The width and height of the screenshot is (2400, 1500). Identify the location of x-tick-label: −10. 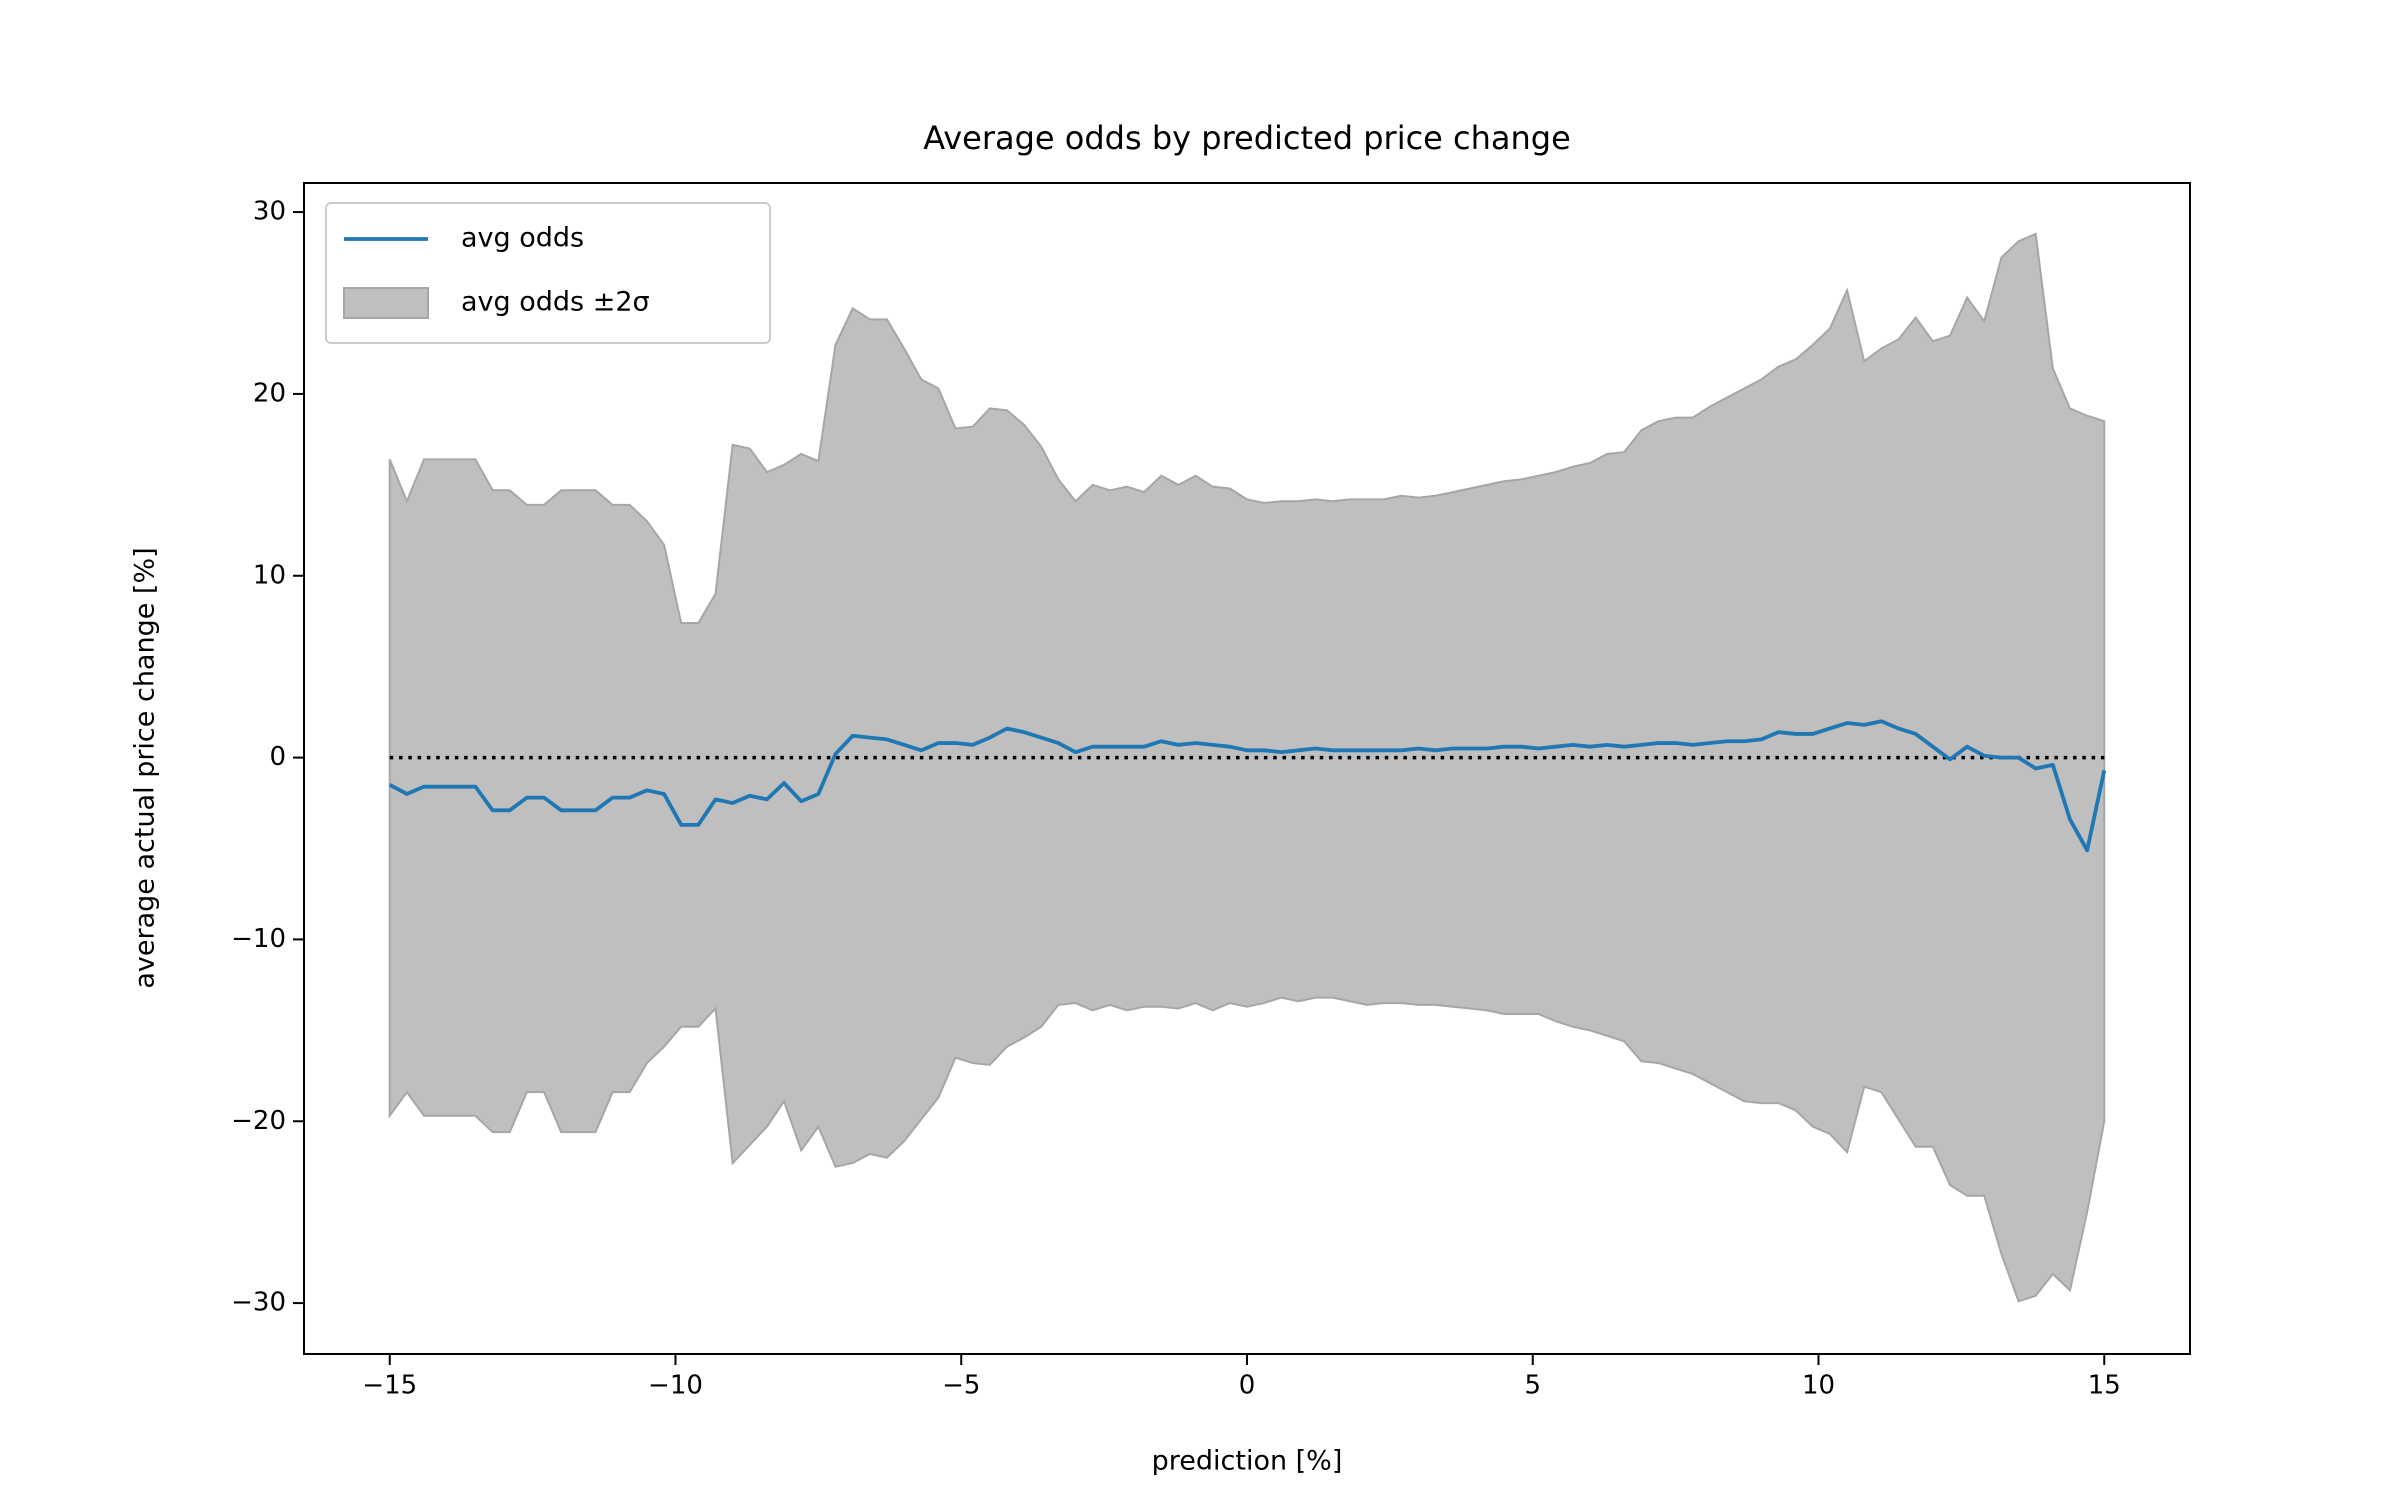
(675, 1386).